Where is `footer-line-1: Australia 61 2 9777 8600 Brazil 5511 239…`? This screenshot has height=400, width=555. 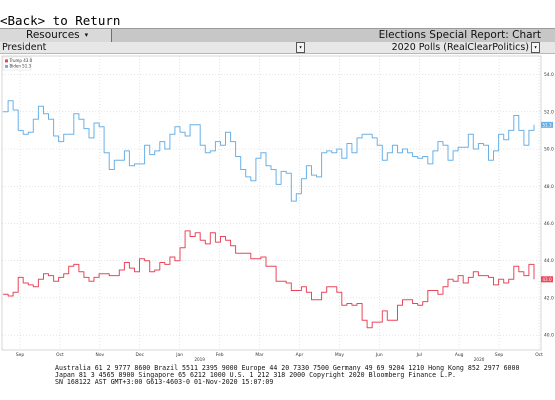
footer-line-1: Australia 61 2 9777 8600 Brazil 5511 239… is located at coordinates (287, 368).